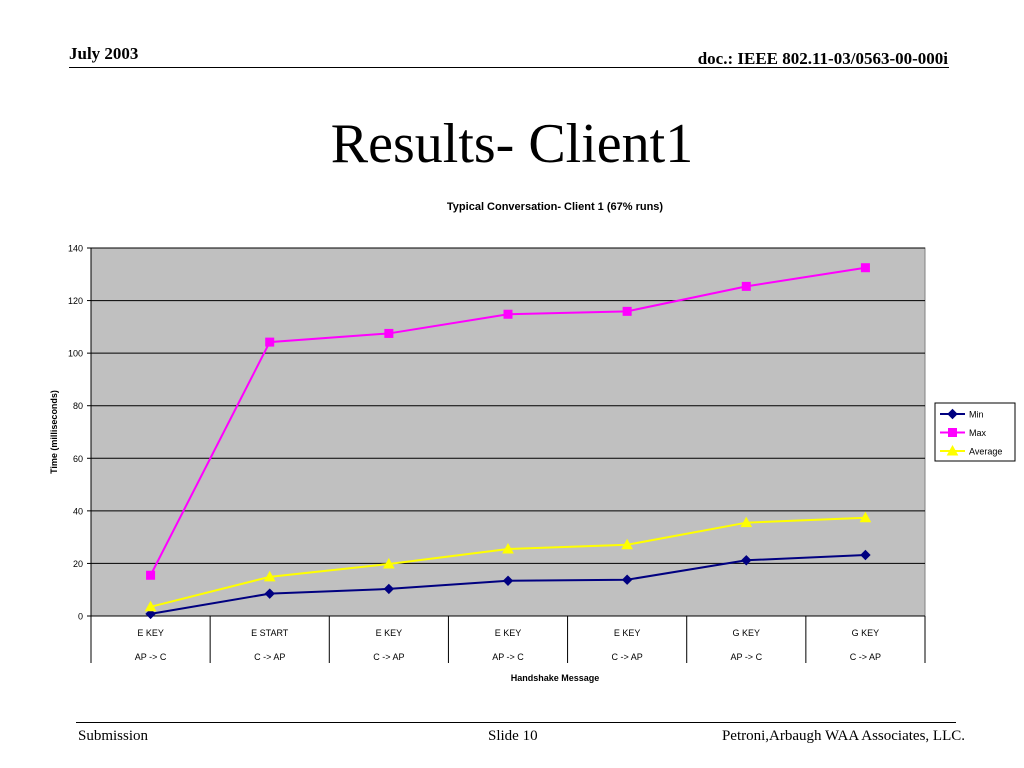  Describe the element at coordinates (270, 633) in the screenshot. I see `x-tick-label: E START` at that location.